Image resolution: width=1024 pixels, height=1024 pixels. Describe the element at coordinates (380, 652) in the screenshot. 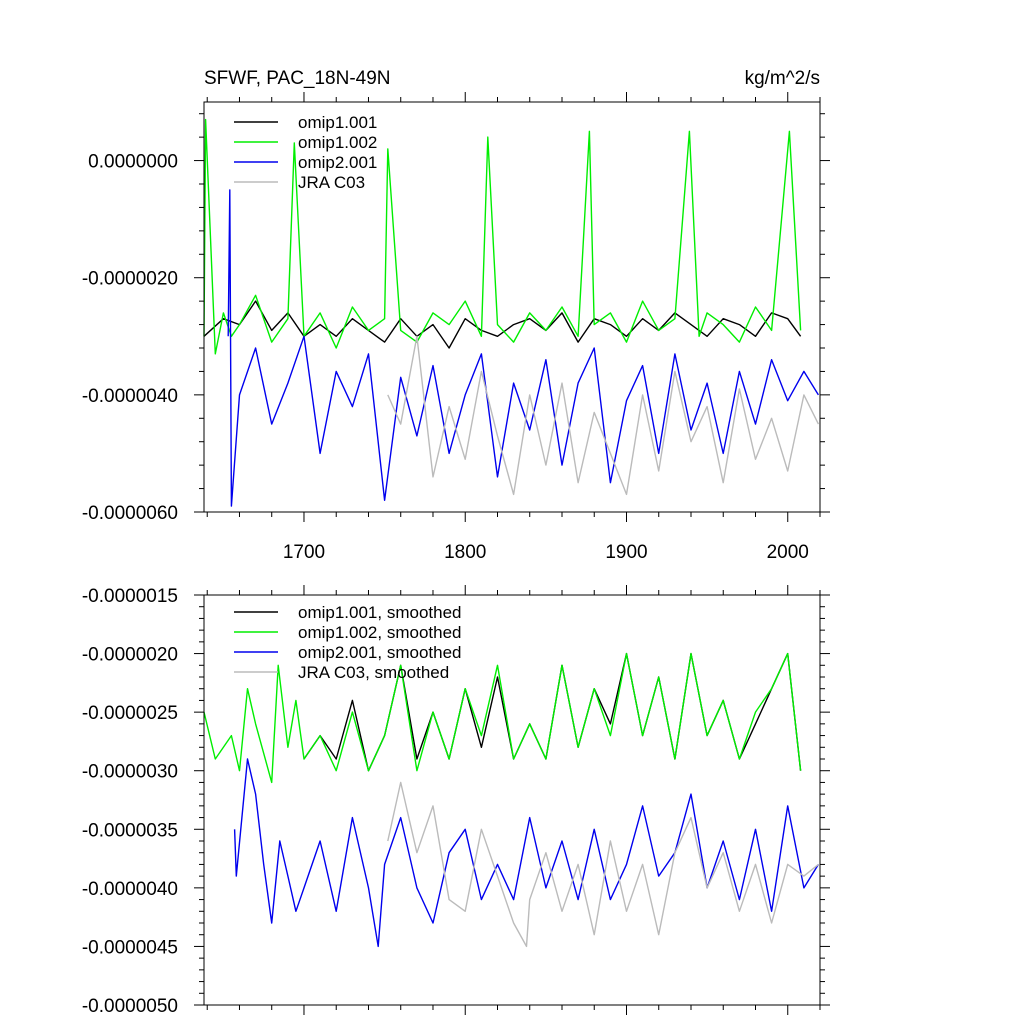

I see `bottom-legend-label-3: omip2.001, smoothed` at that location.